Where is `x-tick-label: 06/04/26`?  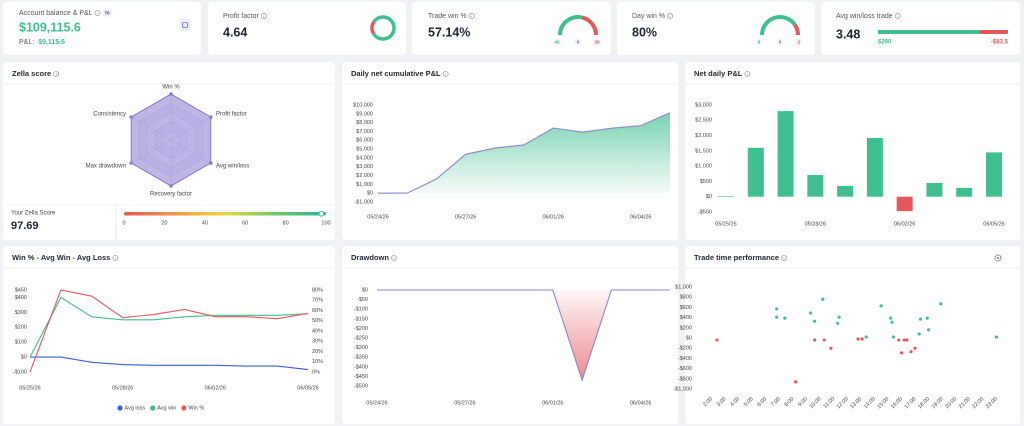
x-tick-label: 06/04/26 is located at coordinates (640, 403).